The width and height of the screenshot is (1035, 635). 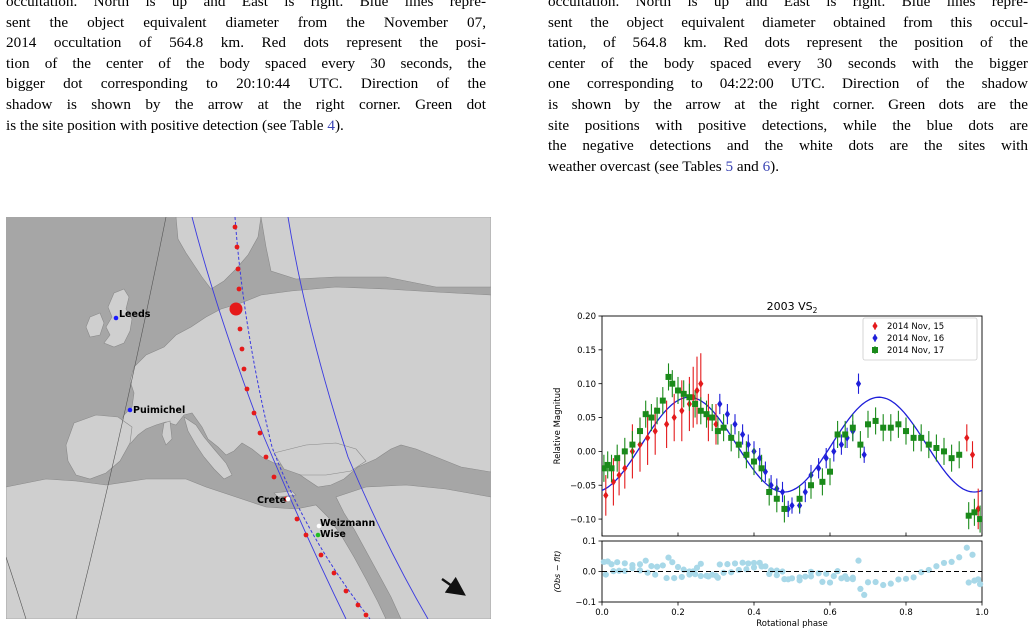 I want to click on main-axes-frame, so click(x=792, y=426).